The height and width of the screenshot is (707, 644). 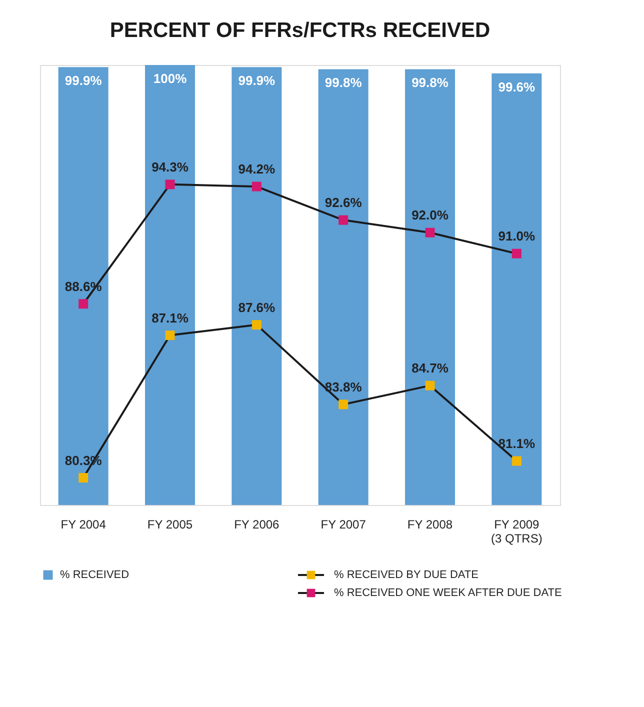 What do you see at coordinates (257, 525) in the screenshot?
I see `x-tick-label: FY 2006` at bounding box center [257, 525].